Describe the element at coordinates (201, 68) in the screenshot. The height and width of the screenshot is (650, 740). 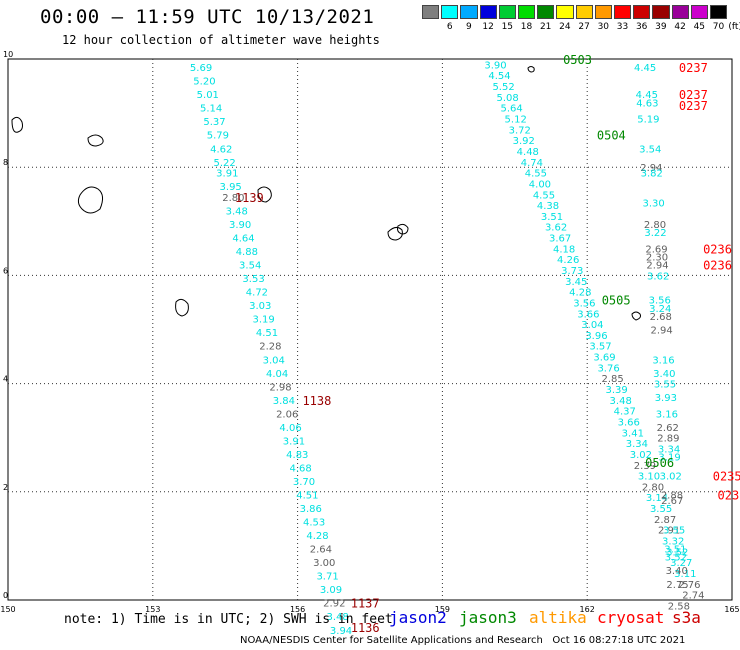
I see `wave-height-label: 5.69` at that location.